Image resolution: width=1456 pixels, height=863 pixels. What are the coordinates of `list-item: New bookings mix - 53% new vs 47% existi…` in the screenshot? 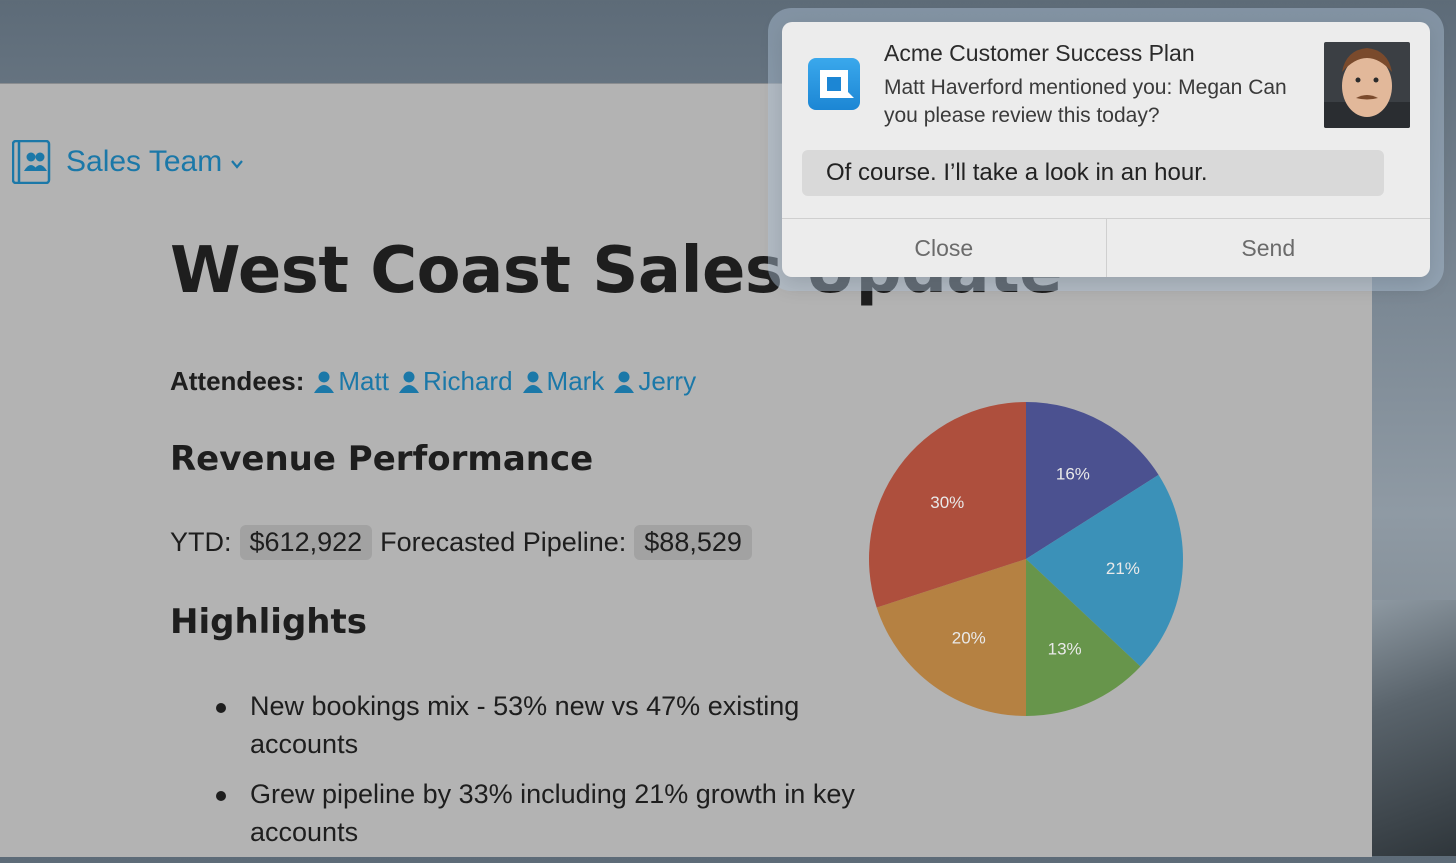 It's located at (540, 725).